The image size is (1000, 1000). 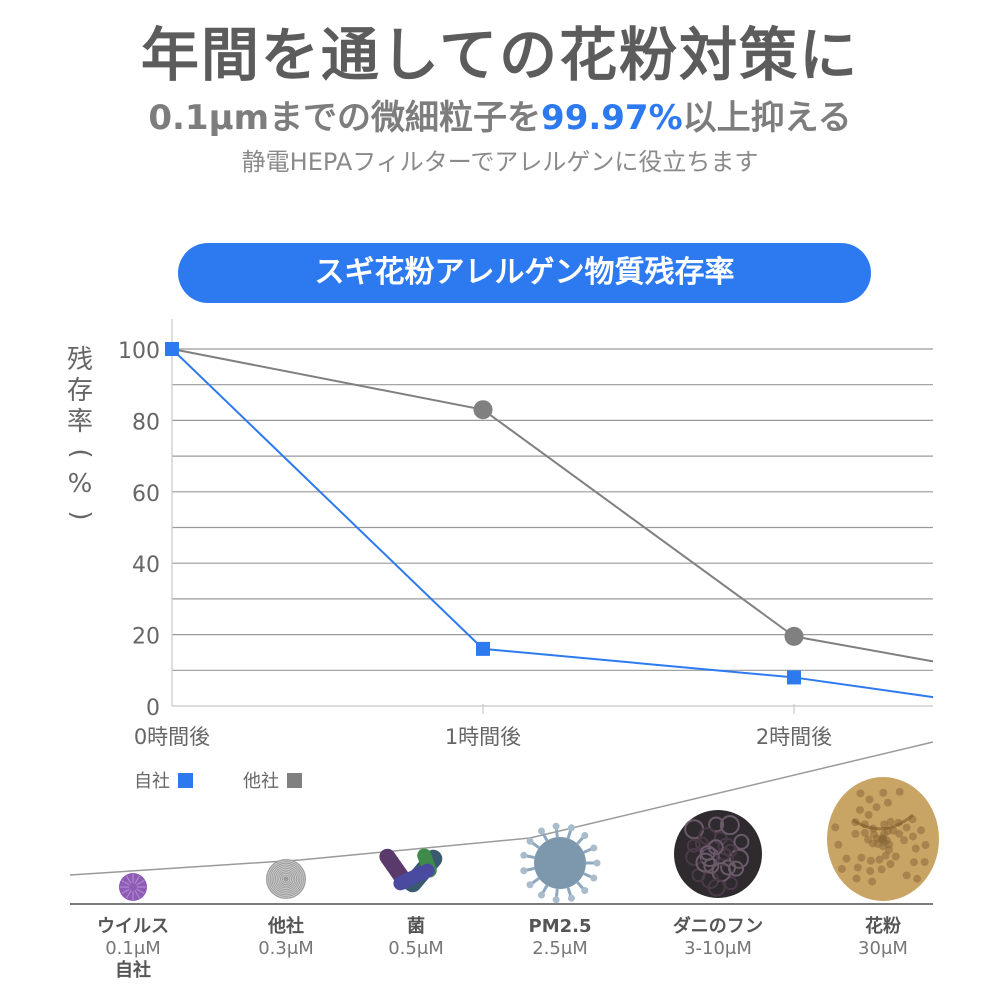 What do you see at coordinates (500, 55) in the screenshot?
I see `headline: 年間を通しての花粉対策に` at bounding box center [500, 55].